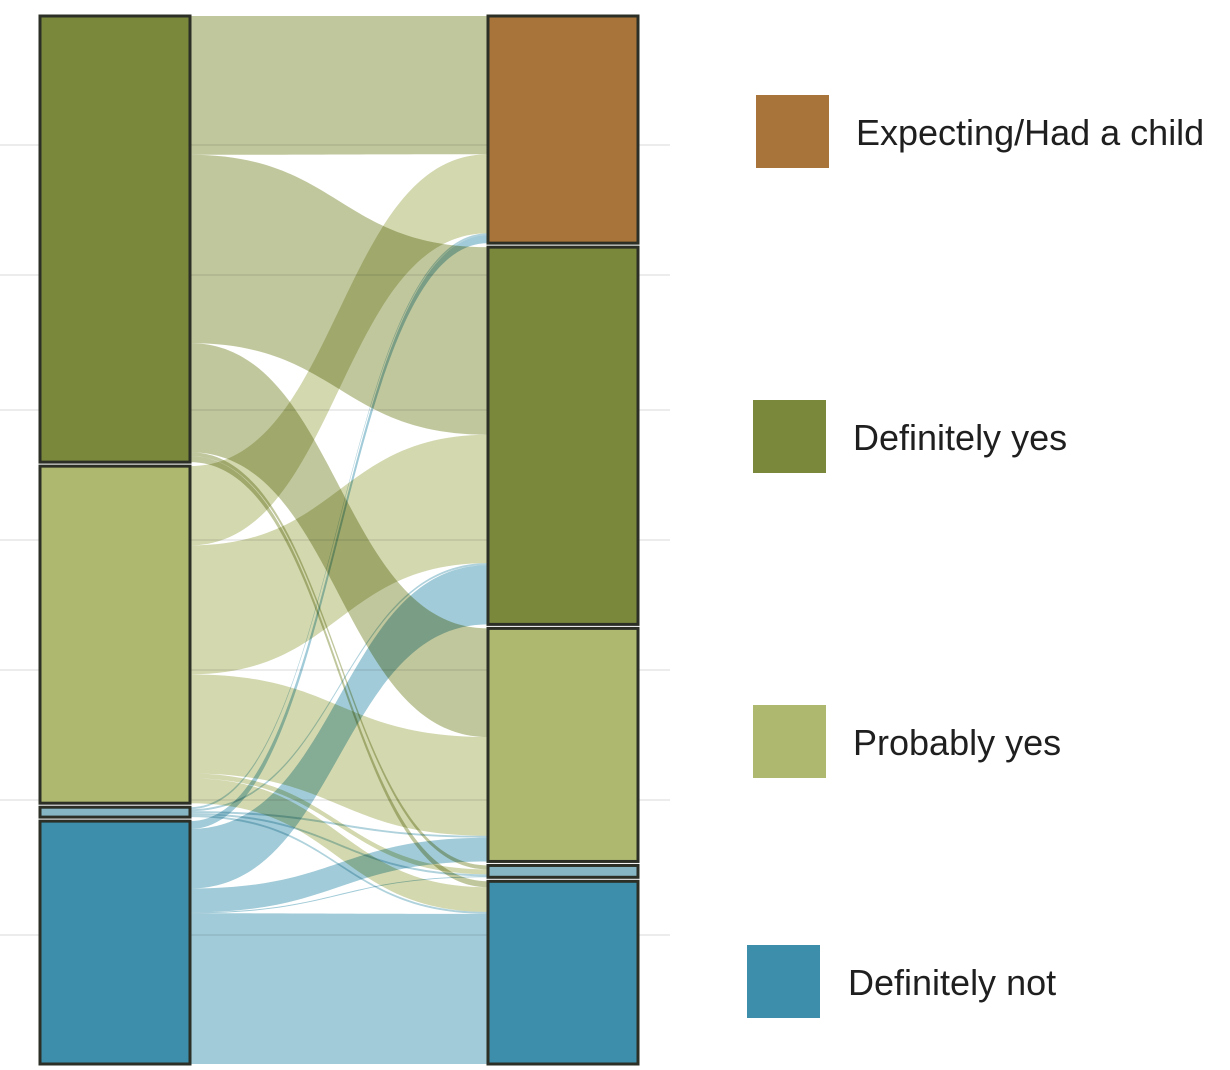 The image size is (1230, 1070). Describe the element at coordinates (789, 436) in the screenshot. I see `legend-swatch-definitely-yes` at that location.